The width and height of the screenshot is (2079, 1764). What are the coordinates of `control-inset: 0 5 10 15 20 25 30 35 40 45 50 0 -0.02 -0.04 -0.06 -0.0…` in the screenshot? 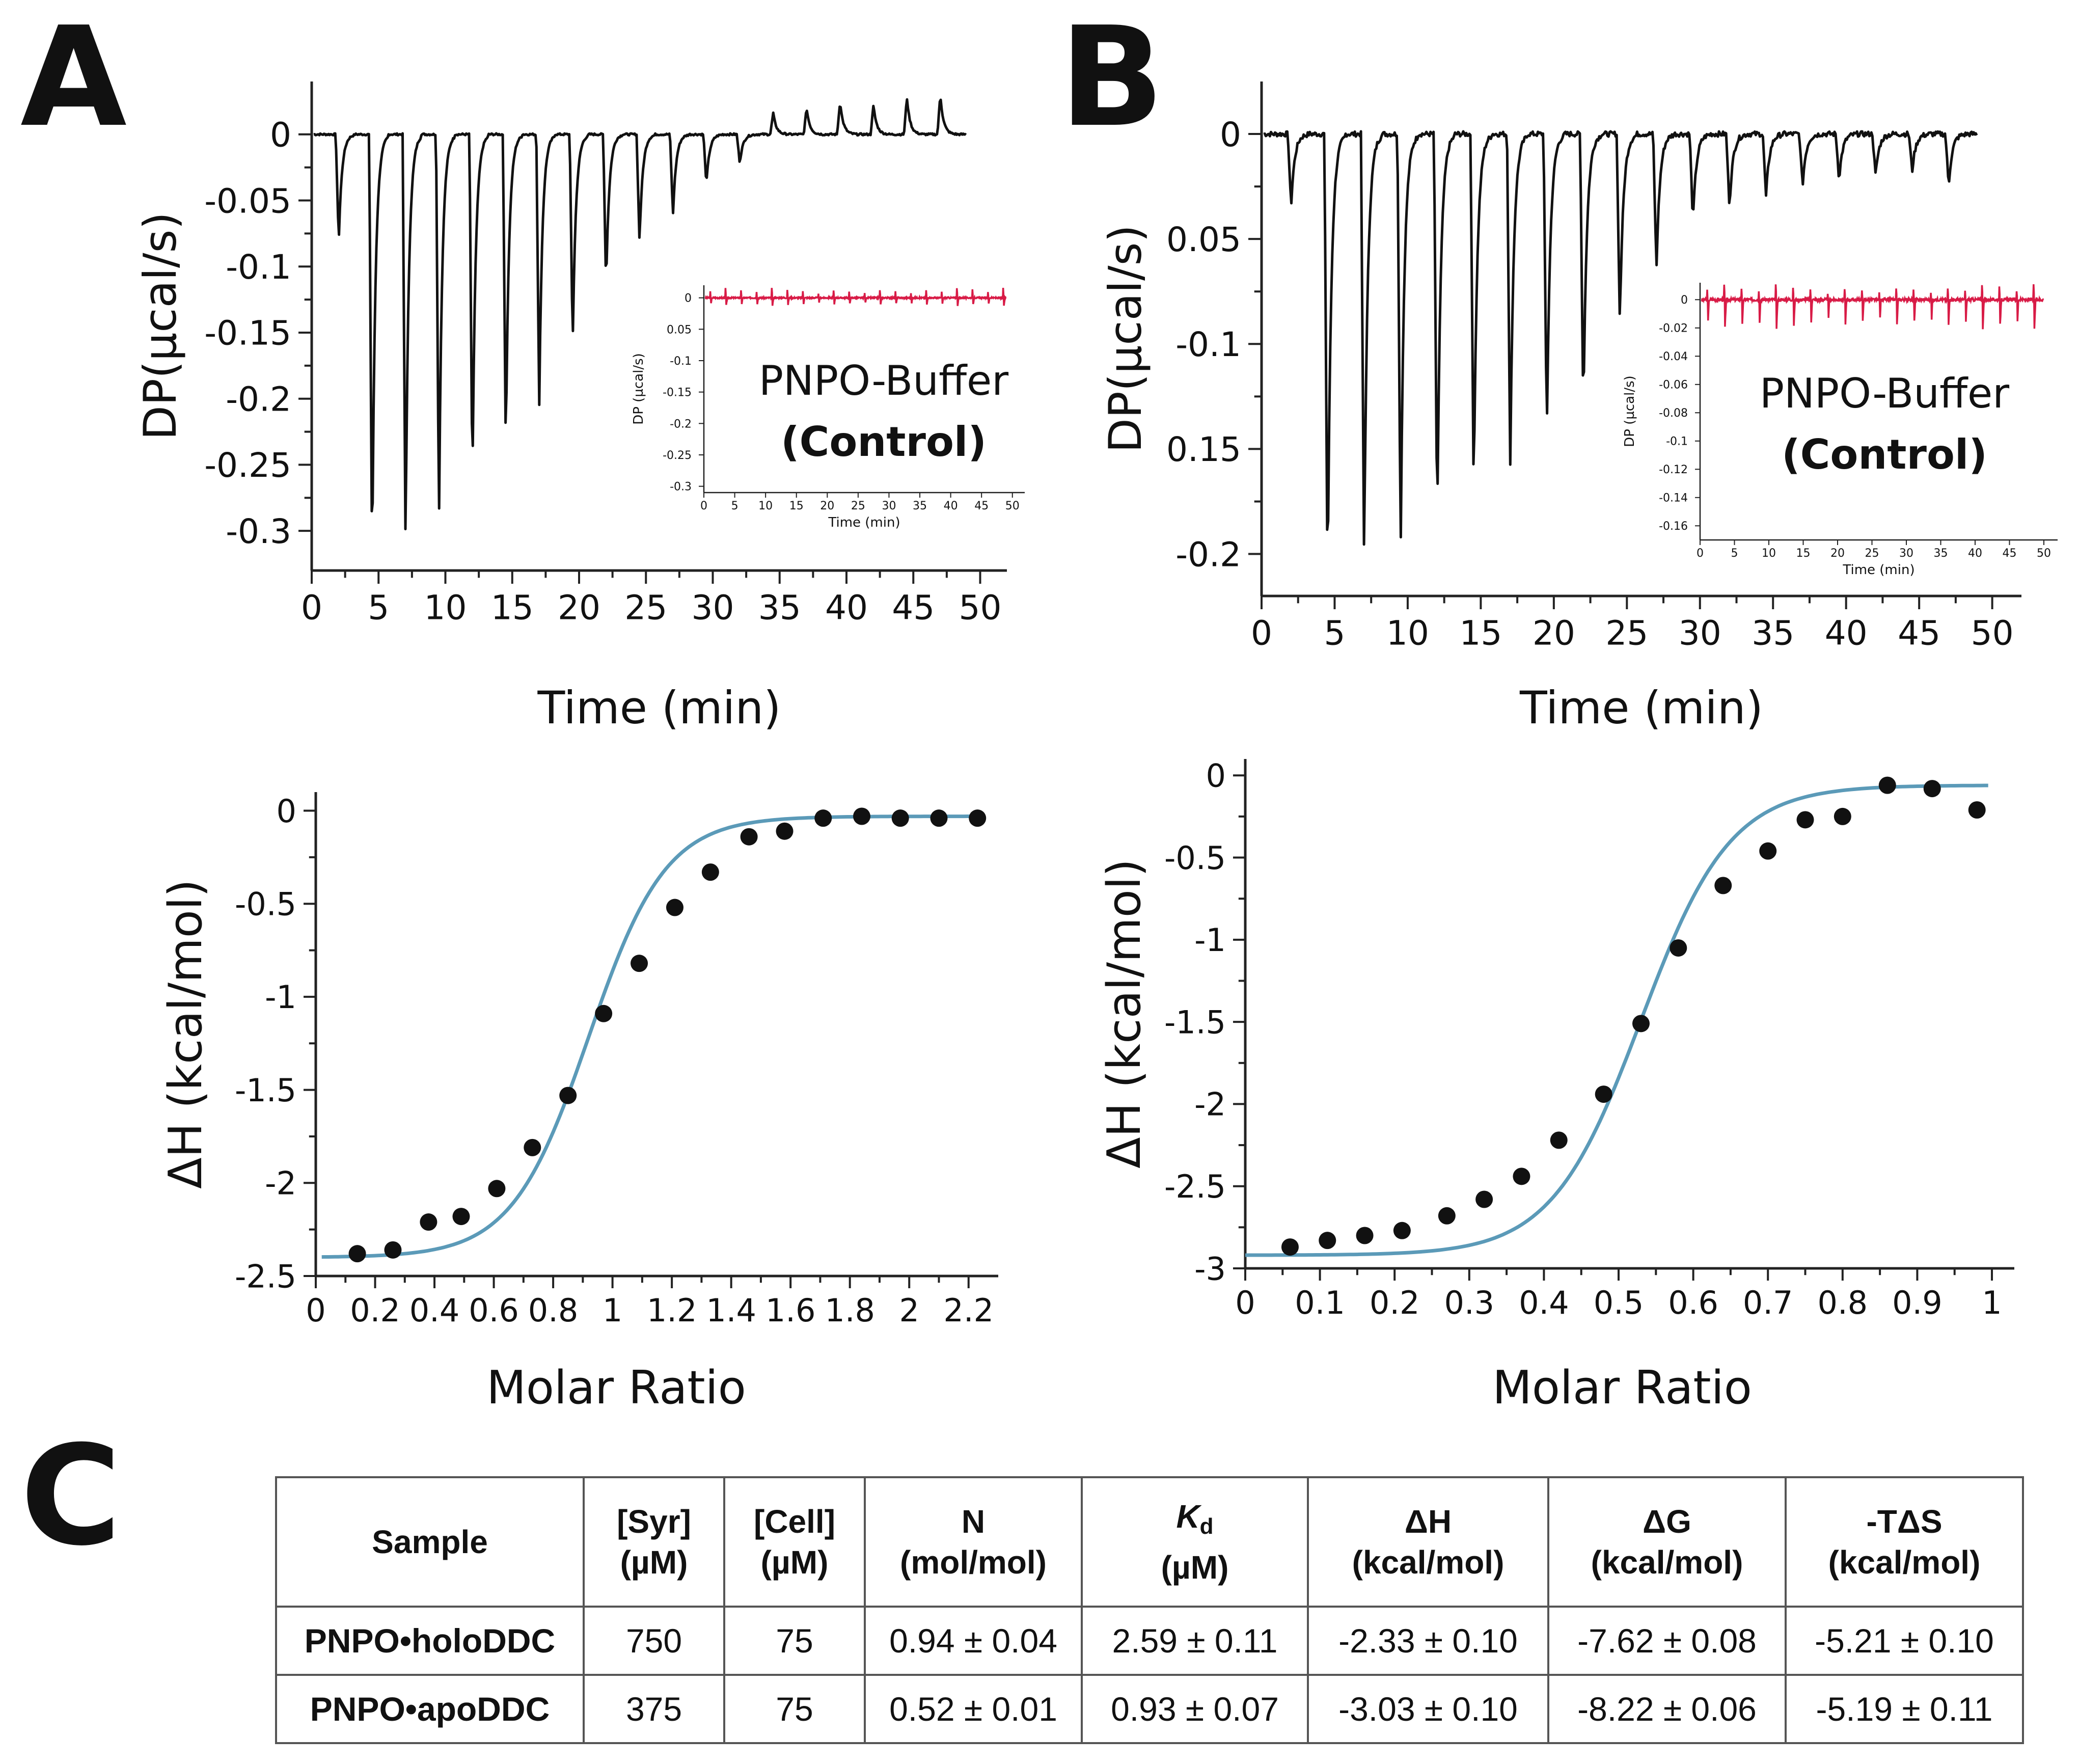 It's located at (1840, 430).